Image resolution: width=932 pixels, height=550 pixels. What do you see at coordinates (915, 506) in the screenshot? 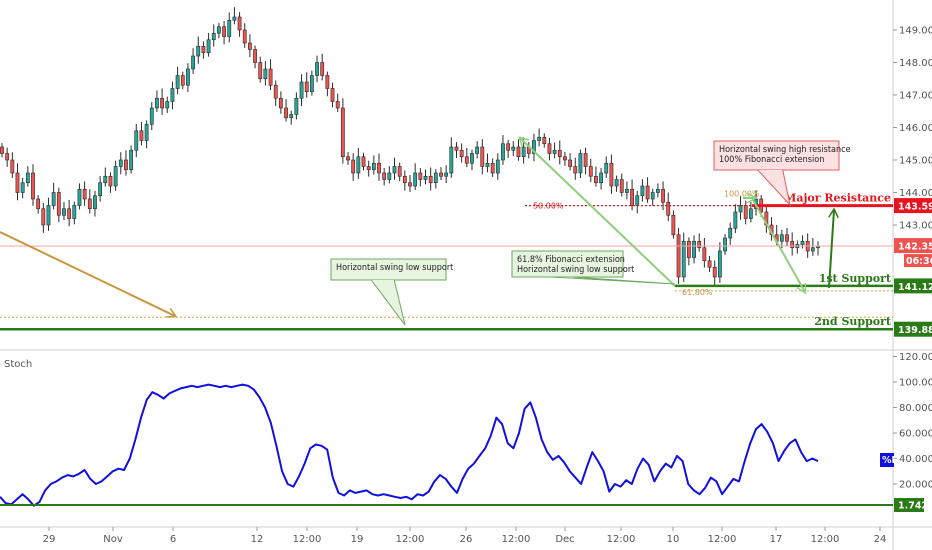
I see `stoch-level-value: 1.7426` at bounding box center [915, 506].